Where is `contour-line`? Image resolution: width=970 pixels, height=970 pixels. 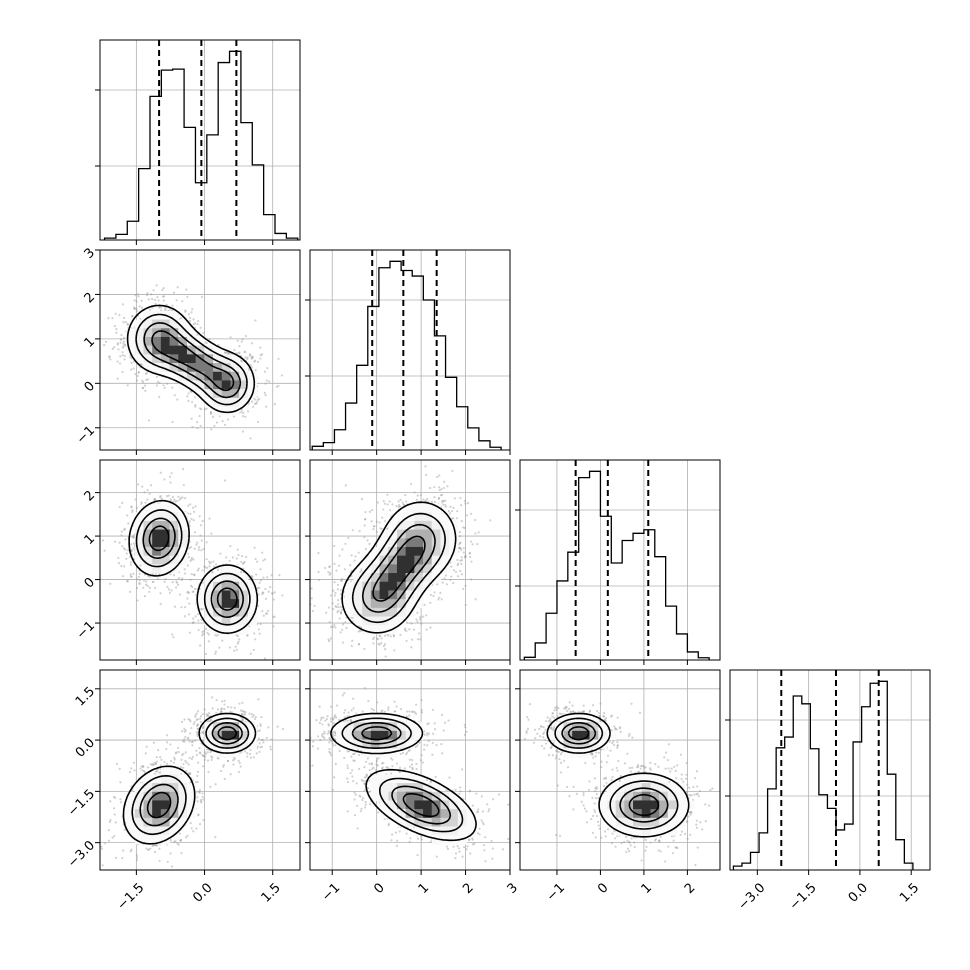 contour-line is located at coordinates (190, 776).